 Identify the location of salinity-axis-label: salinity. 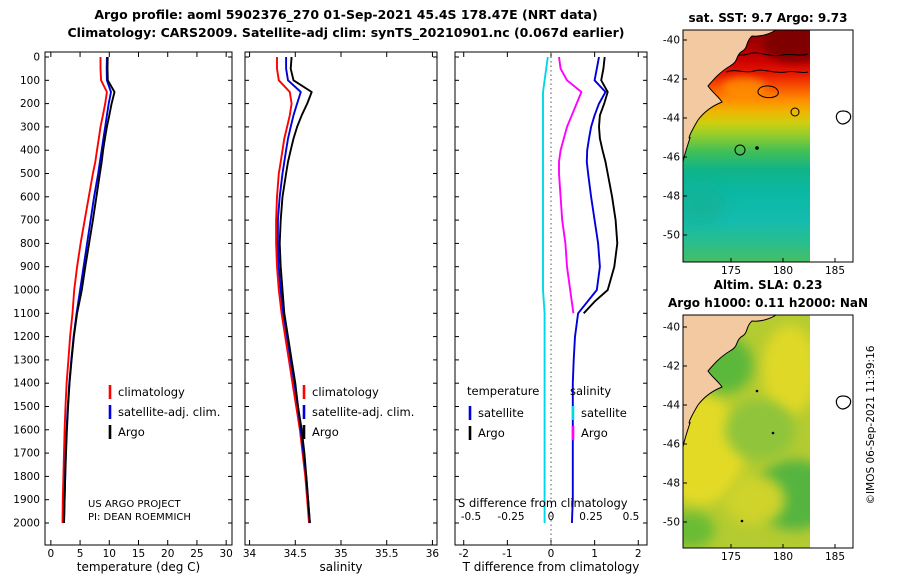
(340, 567).